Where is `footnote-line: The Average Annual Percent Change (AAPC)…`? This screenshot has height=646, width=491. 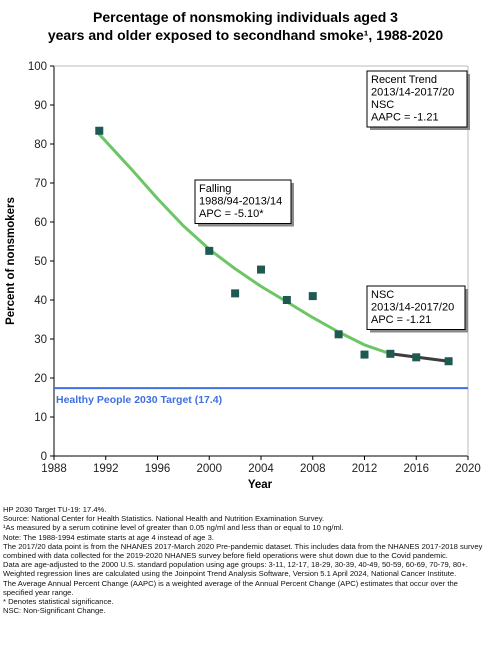
footnote-line: The Average Annual Percent Change (AAPC)… is located at coordinates (230, 587).